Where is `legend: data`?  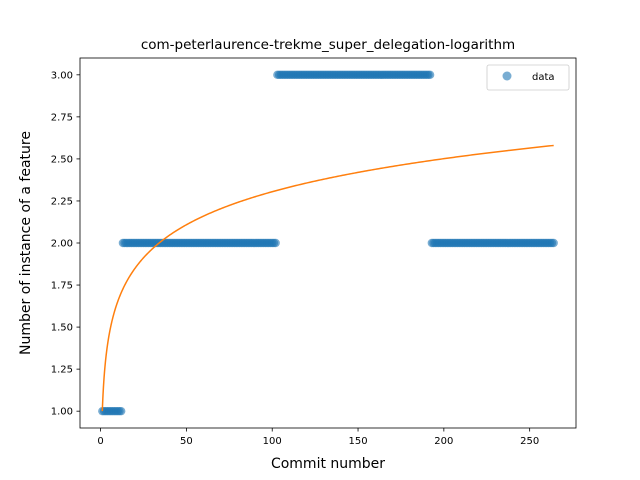
legend: data is located at coordinates (528, 77).